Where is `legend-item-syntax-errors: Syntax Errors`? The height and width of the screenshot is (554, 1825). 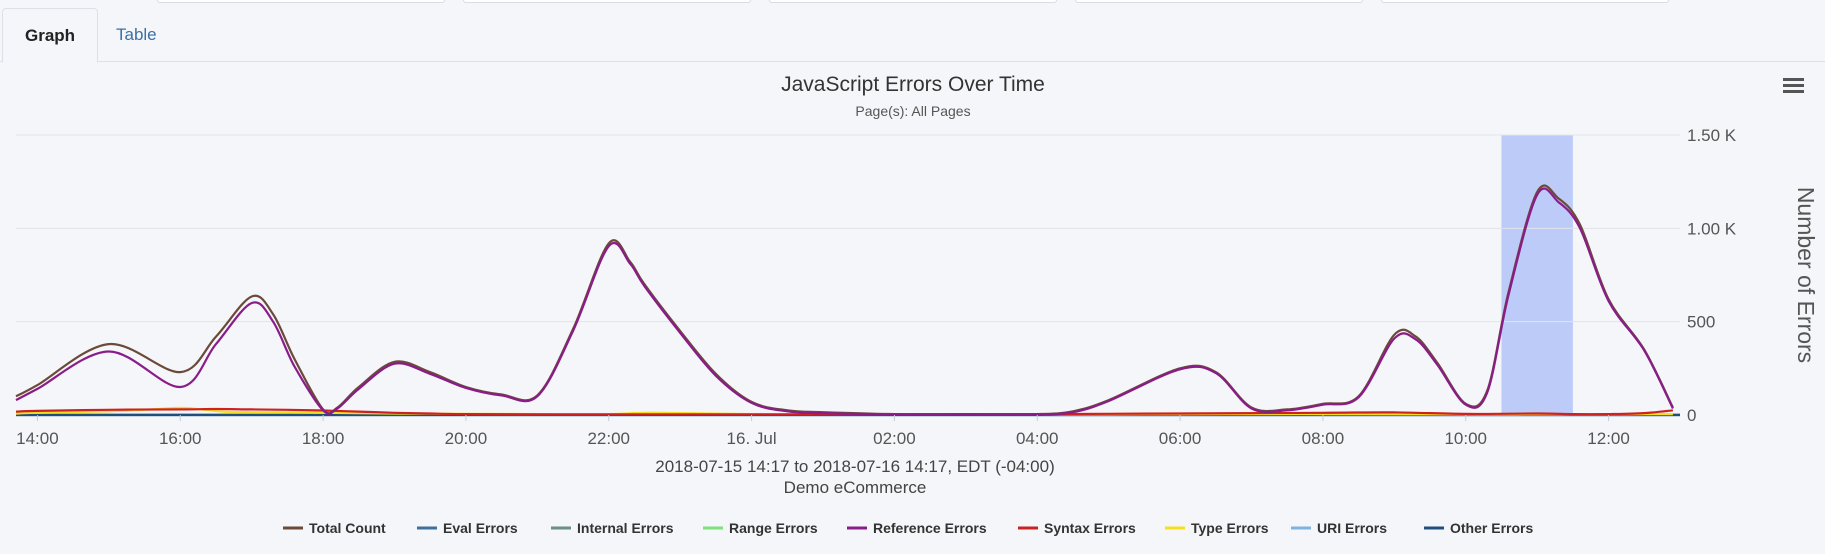 legend-item-syntax-errors: Syntax Errors is located at coordinates (1077, 528).